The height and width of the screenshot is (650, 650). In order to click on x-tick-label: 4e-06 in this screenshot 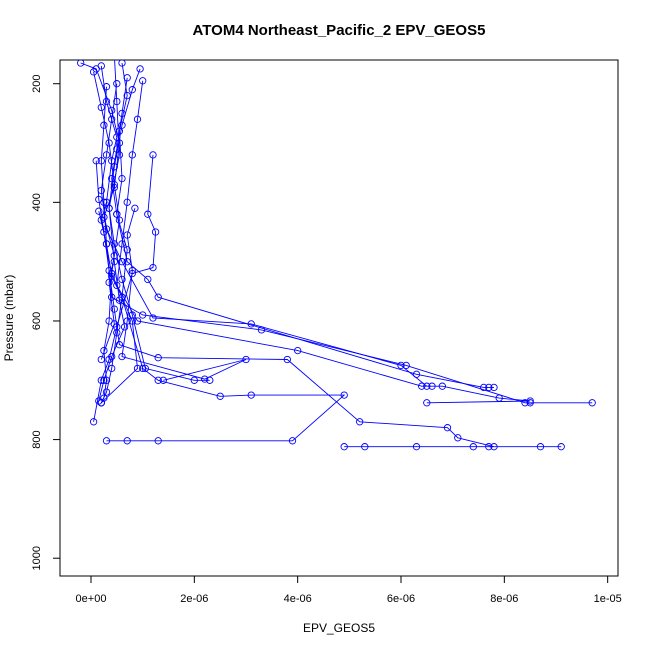, I will do `click(298, 599)`.